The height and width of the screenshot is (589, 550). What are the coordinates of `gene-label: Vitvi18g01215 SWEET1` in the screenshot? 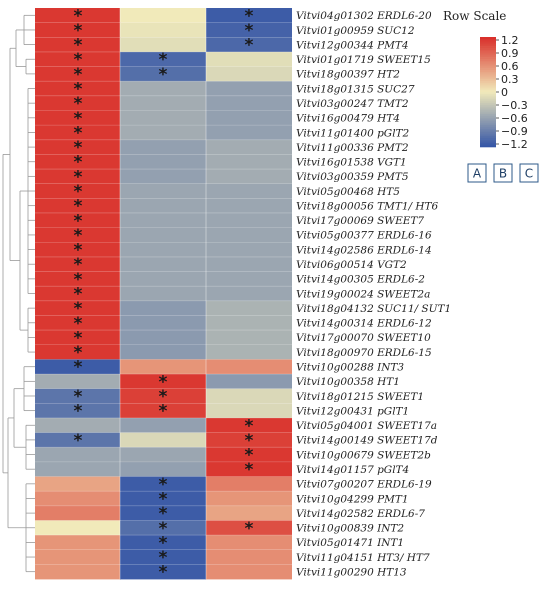 It's located at (360, 397).